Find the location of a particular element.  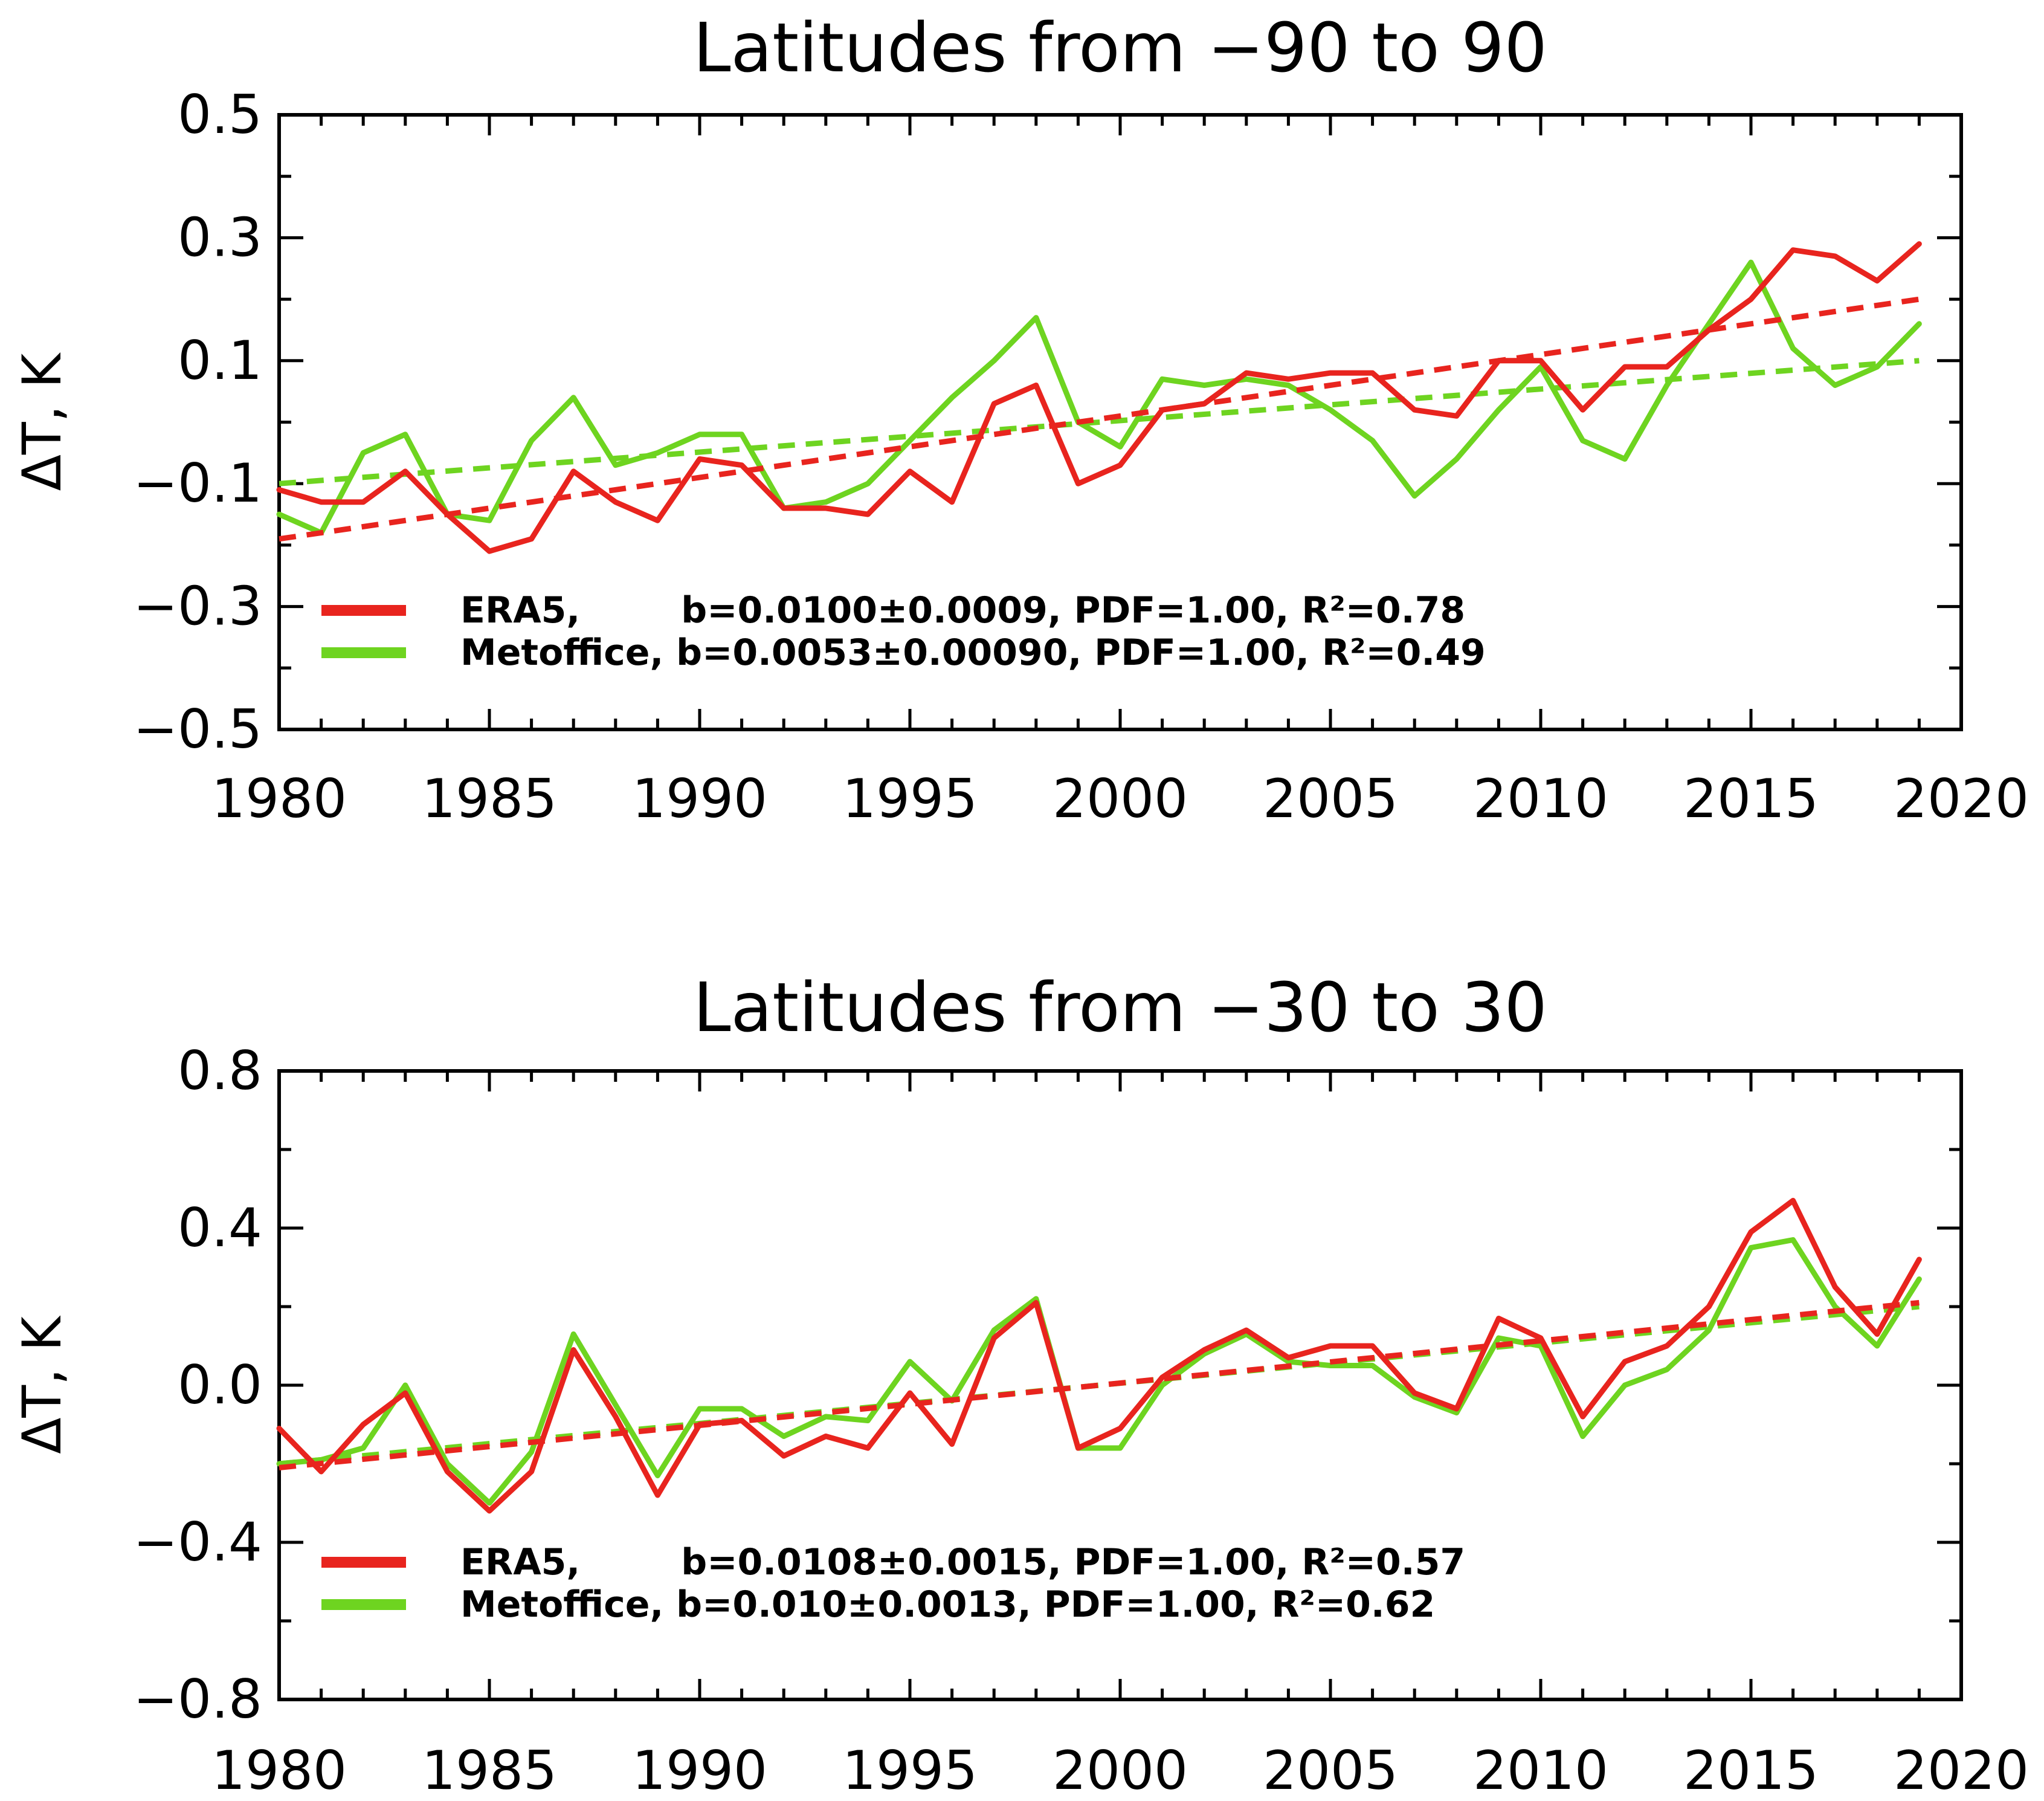

y-tick-label: −0.5 is located at coordinates (197, 729).